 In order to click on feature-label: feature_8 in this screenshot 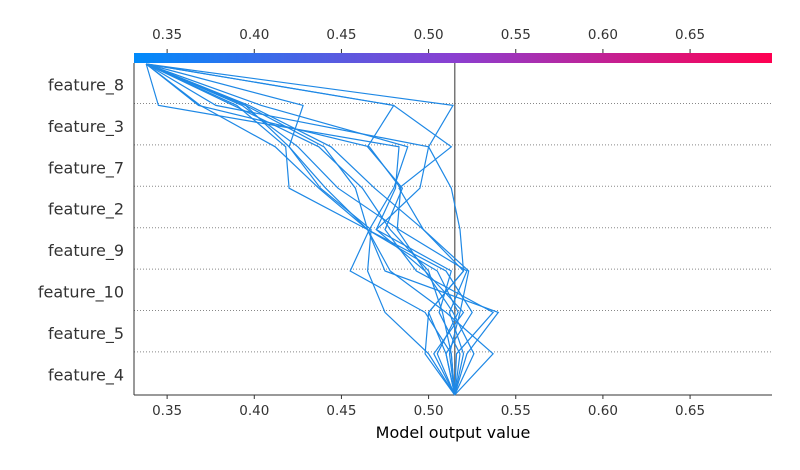, I will do `click(86, 86)`.